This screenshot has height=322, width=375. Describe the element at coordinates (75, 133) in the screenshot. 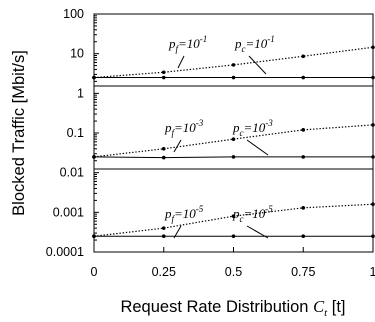

I see `y-tick-label: 0.1` at that location.